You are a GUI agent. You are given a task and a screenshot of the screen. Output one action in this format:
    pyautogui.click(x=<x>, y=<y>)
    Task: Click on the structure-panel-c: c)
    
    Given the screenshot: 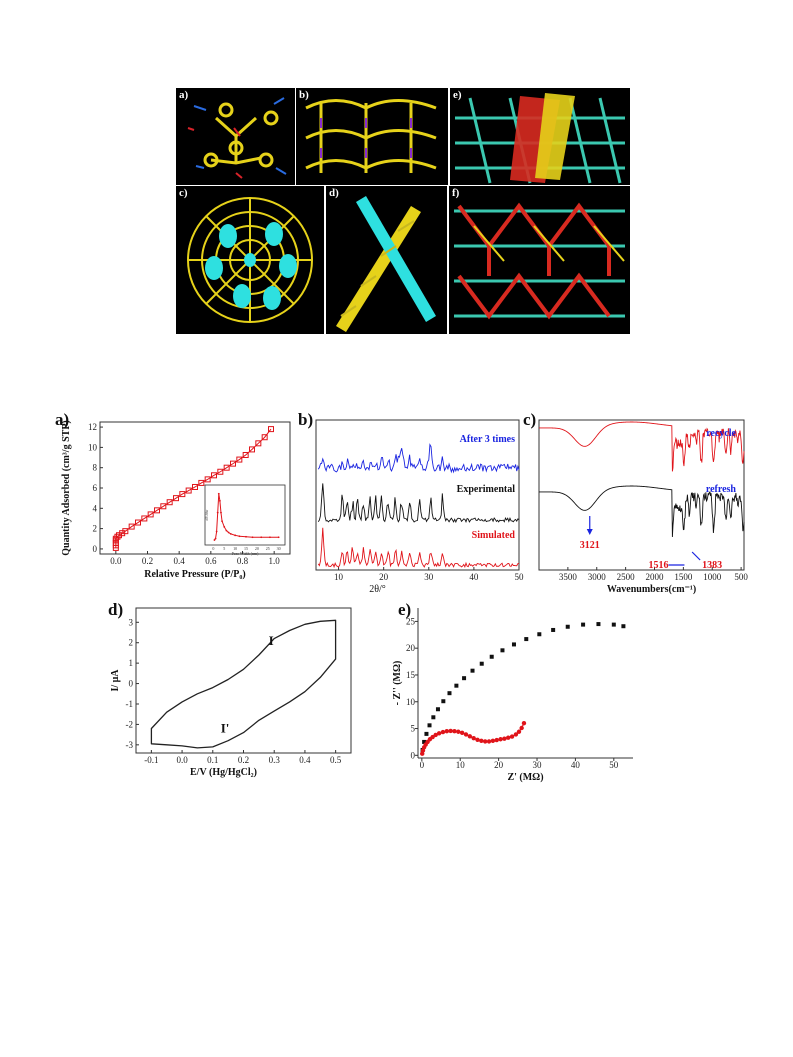 What is the action you would take?
    pyautogui.click(x=250, y=260)
    